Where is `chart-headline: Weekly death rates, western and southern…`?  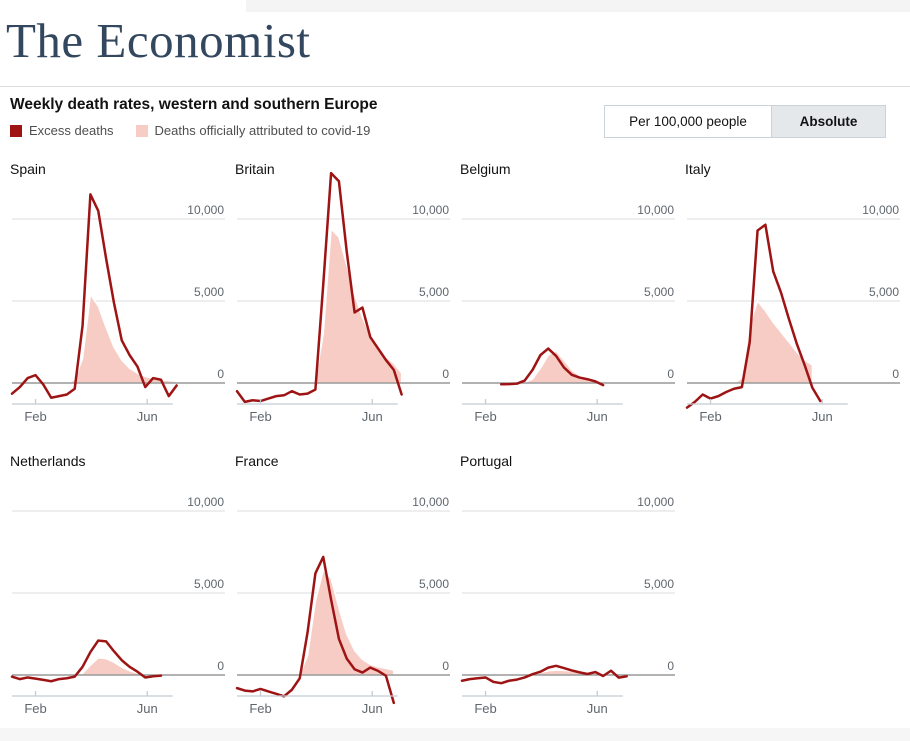
chart-headline: Weekly death rates, western and southern… is located at coordinates (194, 104).